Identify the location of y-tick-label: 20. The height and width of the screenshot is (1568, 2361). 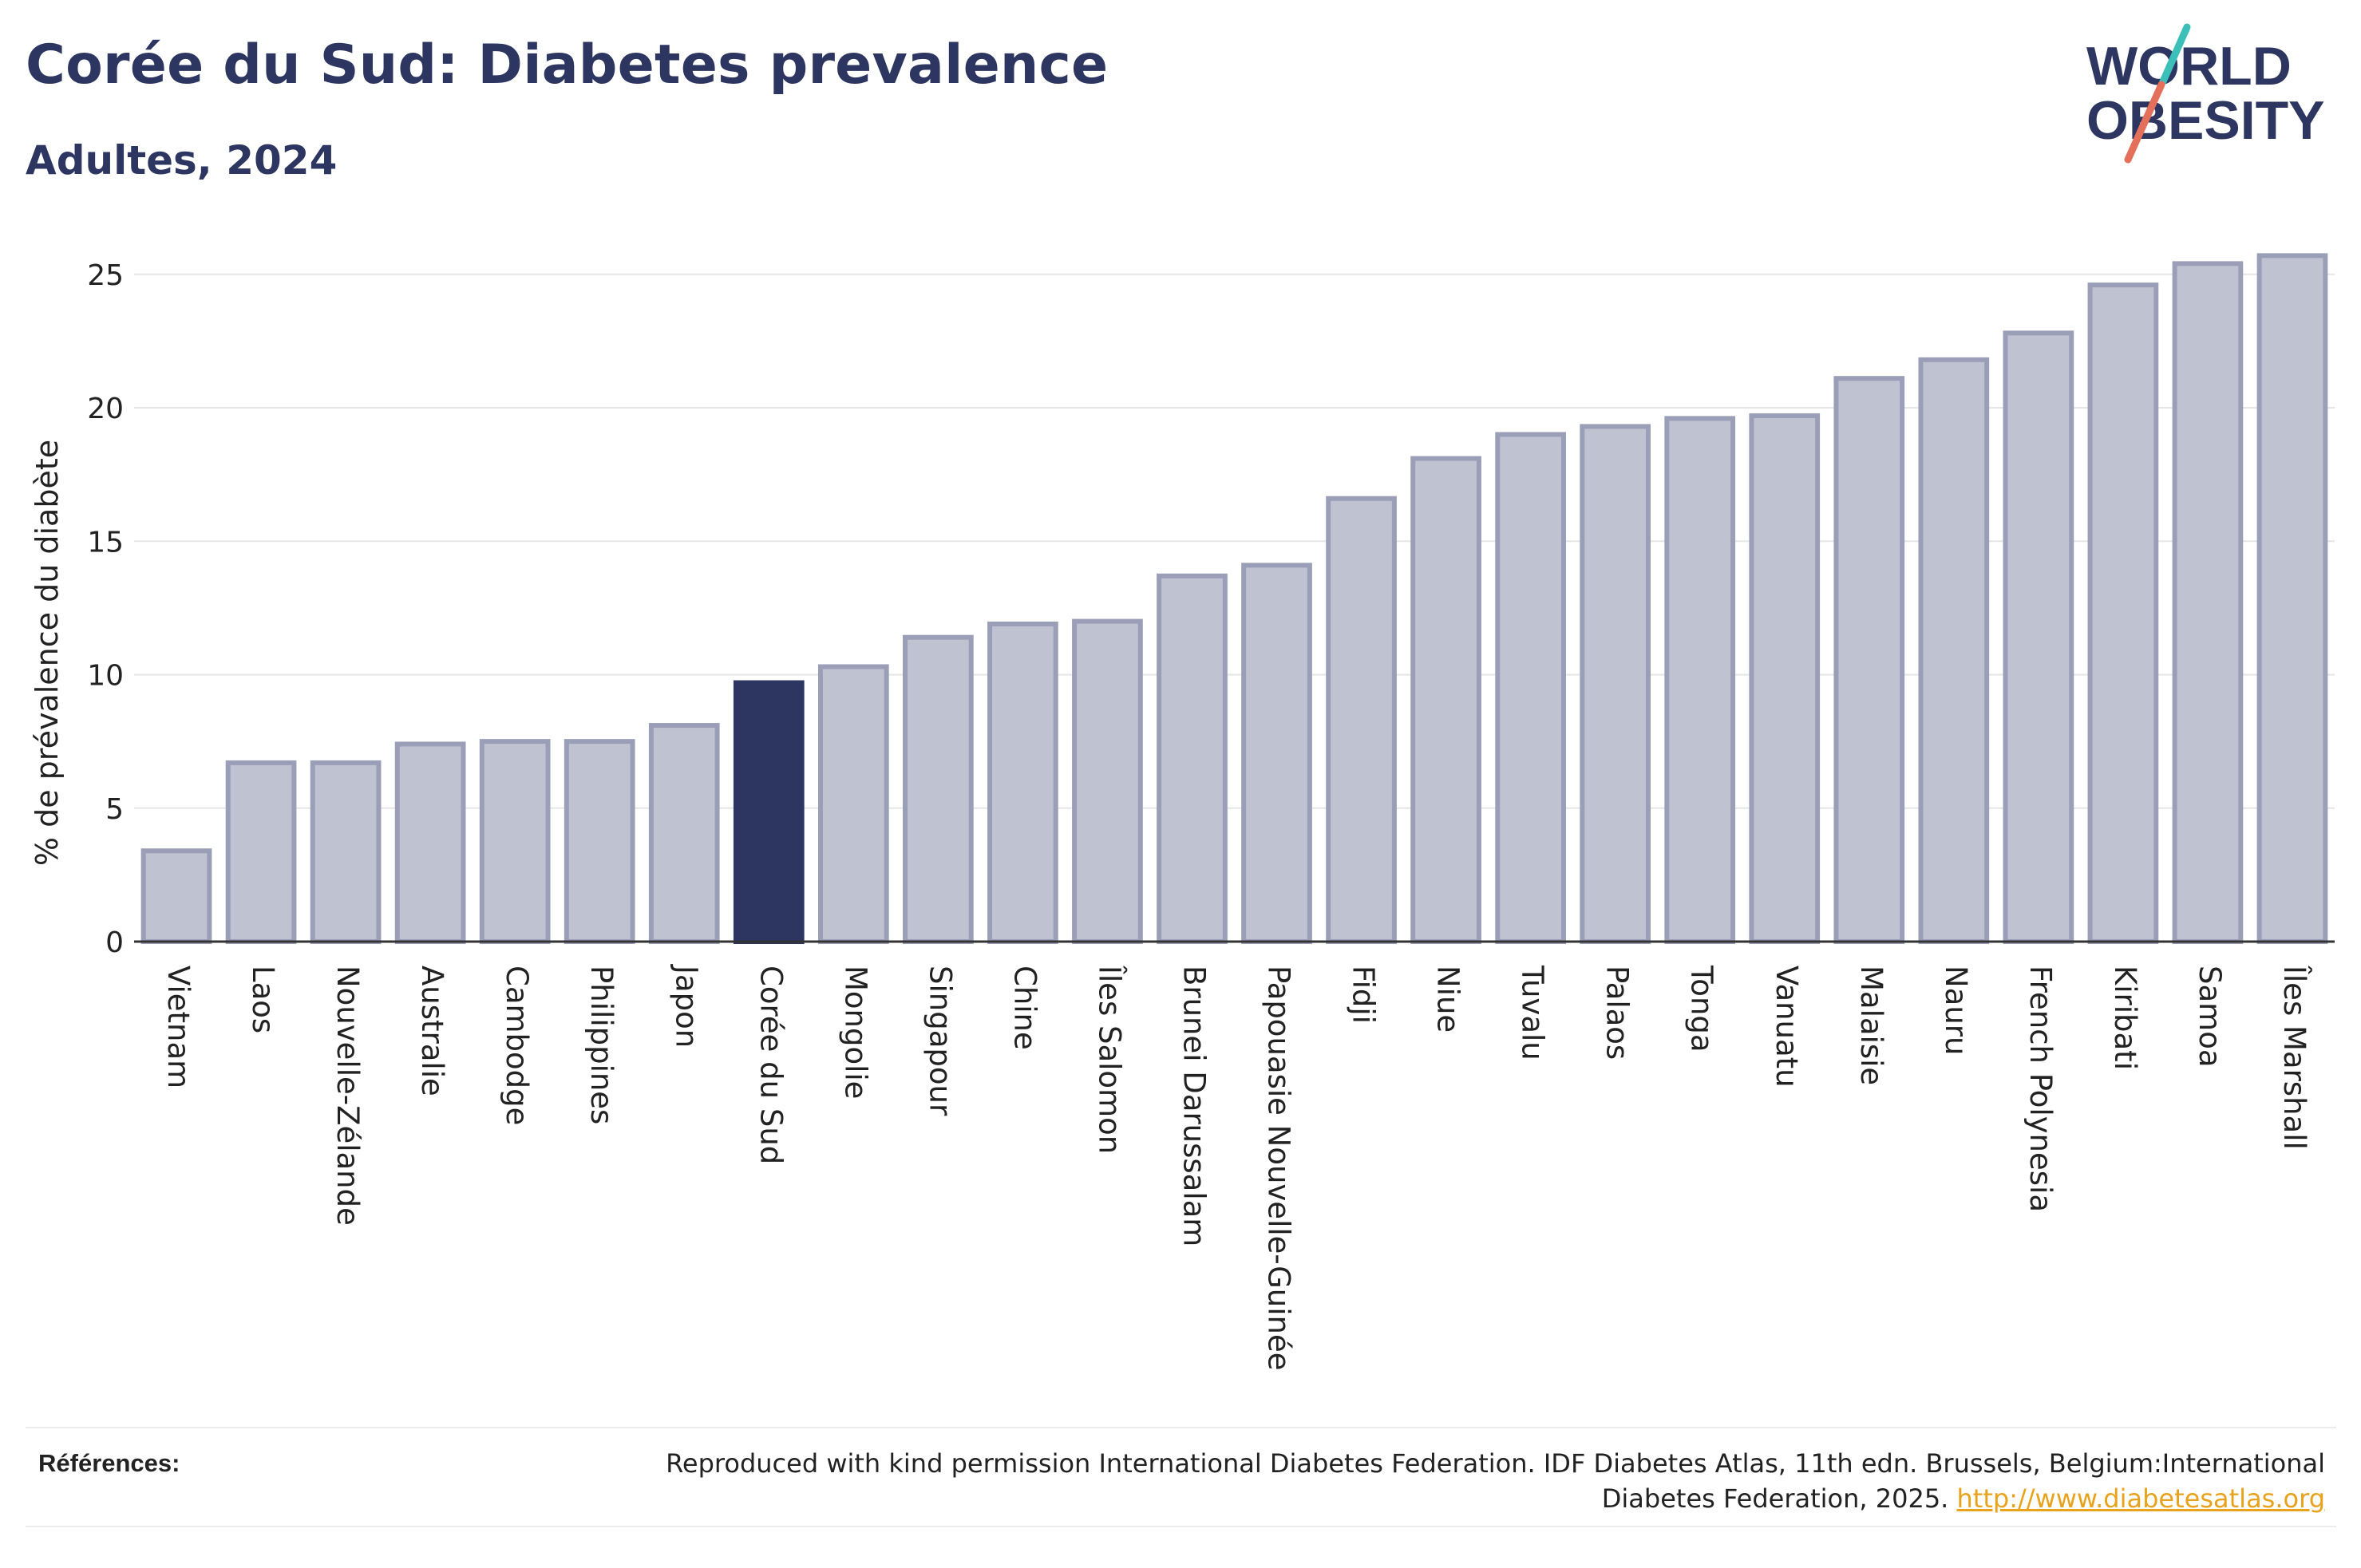
(105, 409).